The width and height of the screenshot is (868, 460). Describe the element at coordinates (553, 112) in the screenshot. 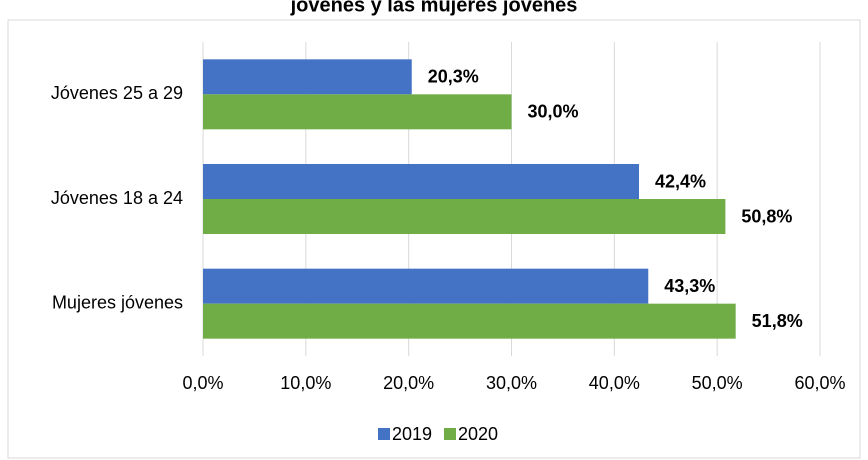

I see `data-label: 30,0%` at that location.